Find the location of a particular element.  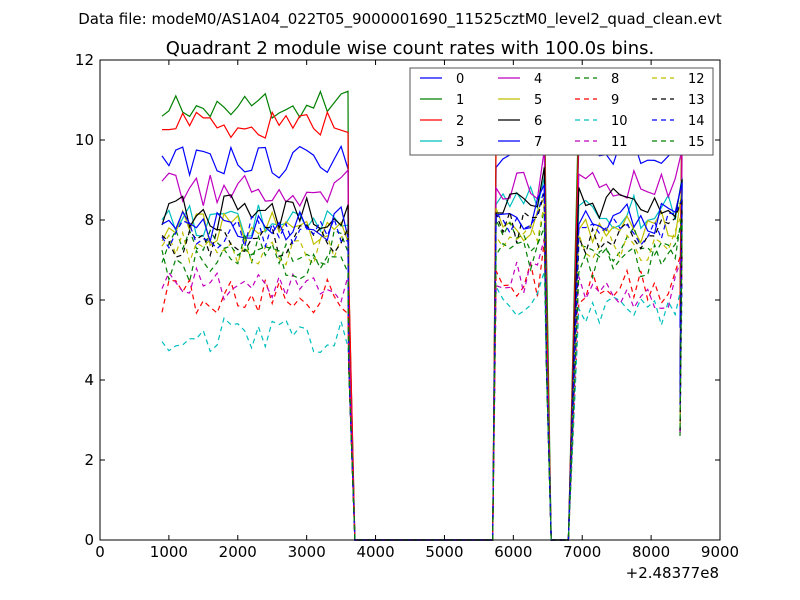

legend-label-9: 9 is located at coordinates (615, 100).